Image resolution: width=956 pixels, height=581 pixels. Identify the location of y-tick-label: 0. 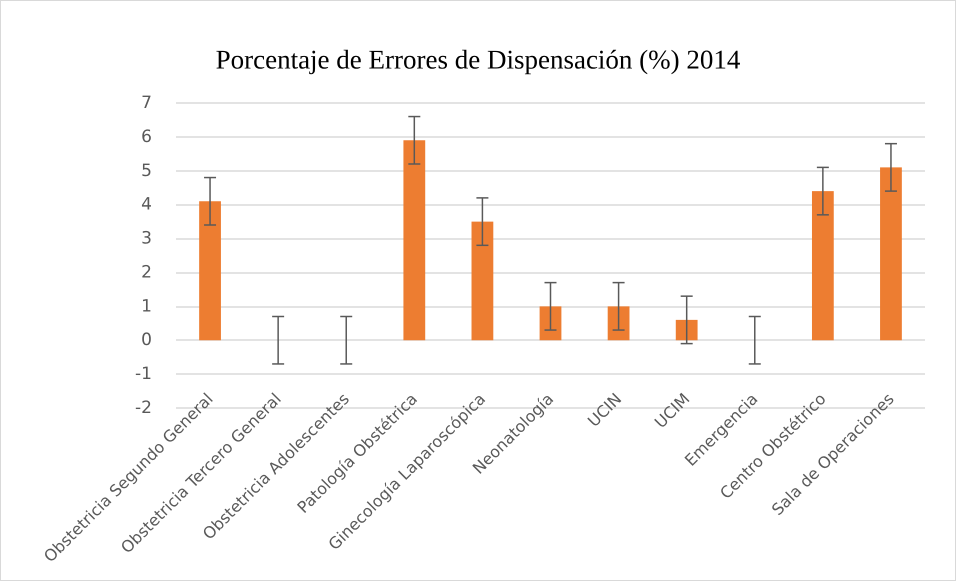
(146, 340).